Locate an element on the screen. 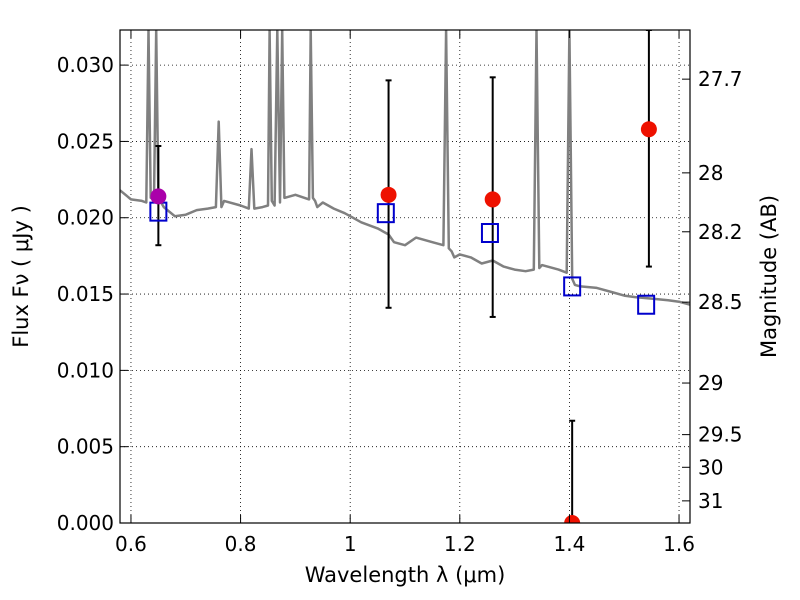 This screenshot has width=800, height=600. y-tick-label: 0.005 is located at coordinates (85, 447).